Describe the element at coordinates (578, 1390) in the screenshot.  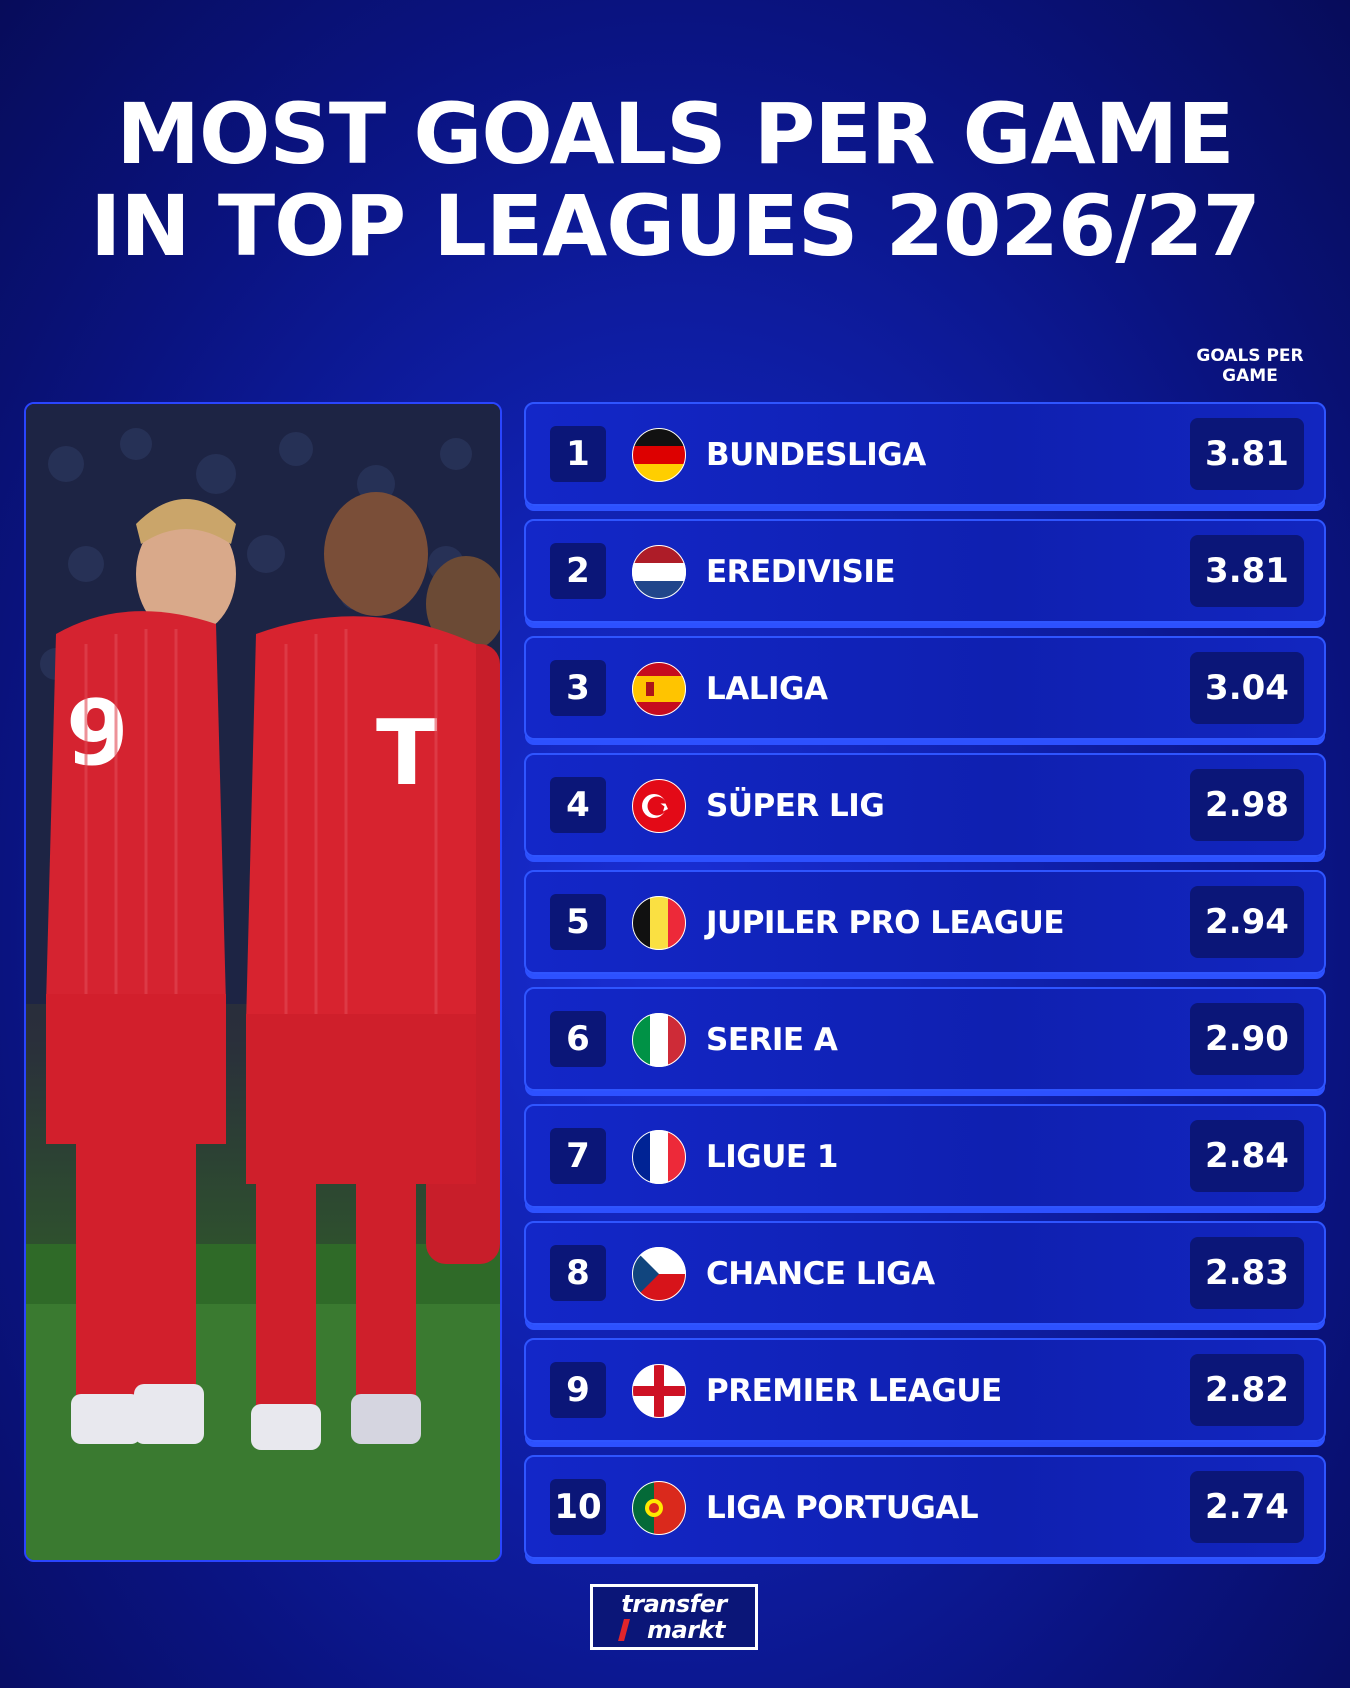
I see `rank-badge: 9` at that location.